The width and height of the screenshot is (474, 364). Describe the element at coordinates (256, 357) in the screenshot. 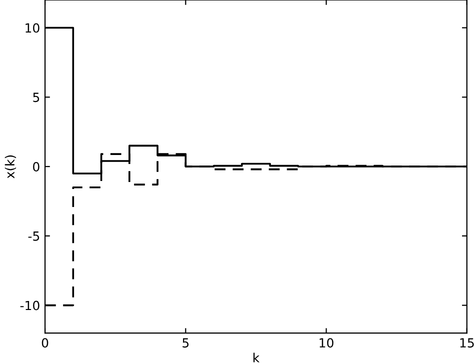

I see `x-axis-title: k` at that location.